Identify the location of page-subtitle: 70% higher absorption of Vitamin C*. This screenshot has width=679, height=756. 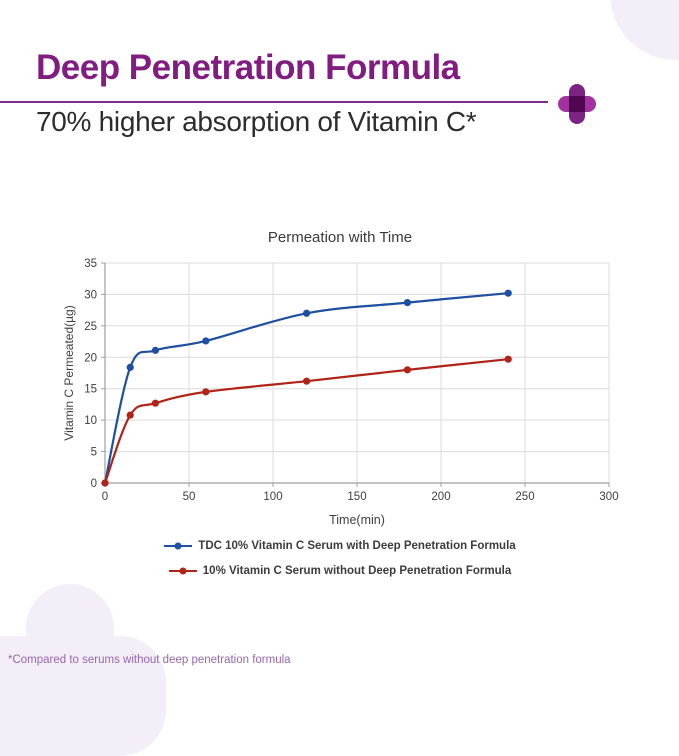
(256, 121).